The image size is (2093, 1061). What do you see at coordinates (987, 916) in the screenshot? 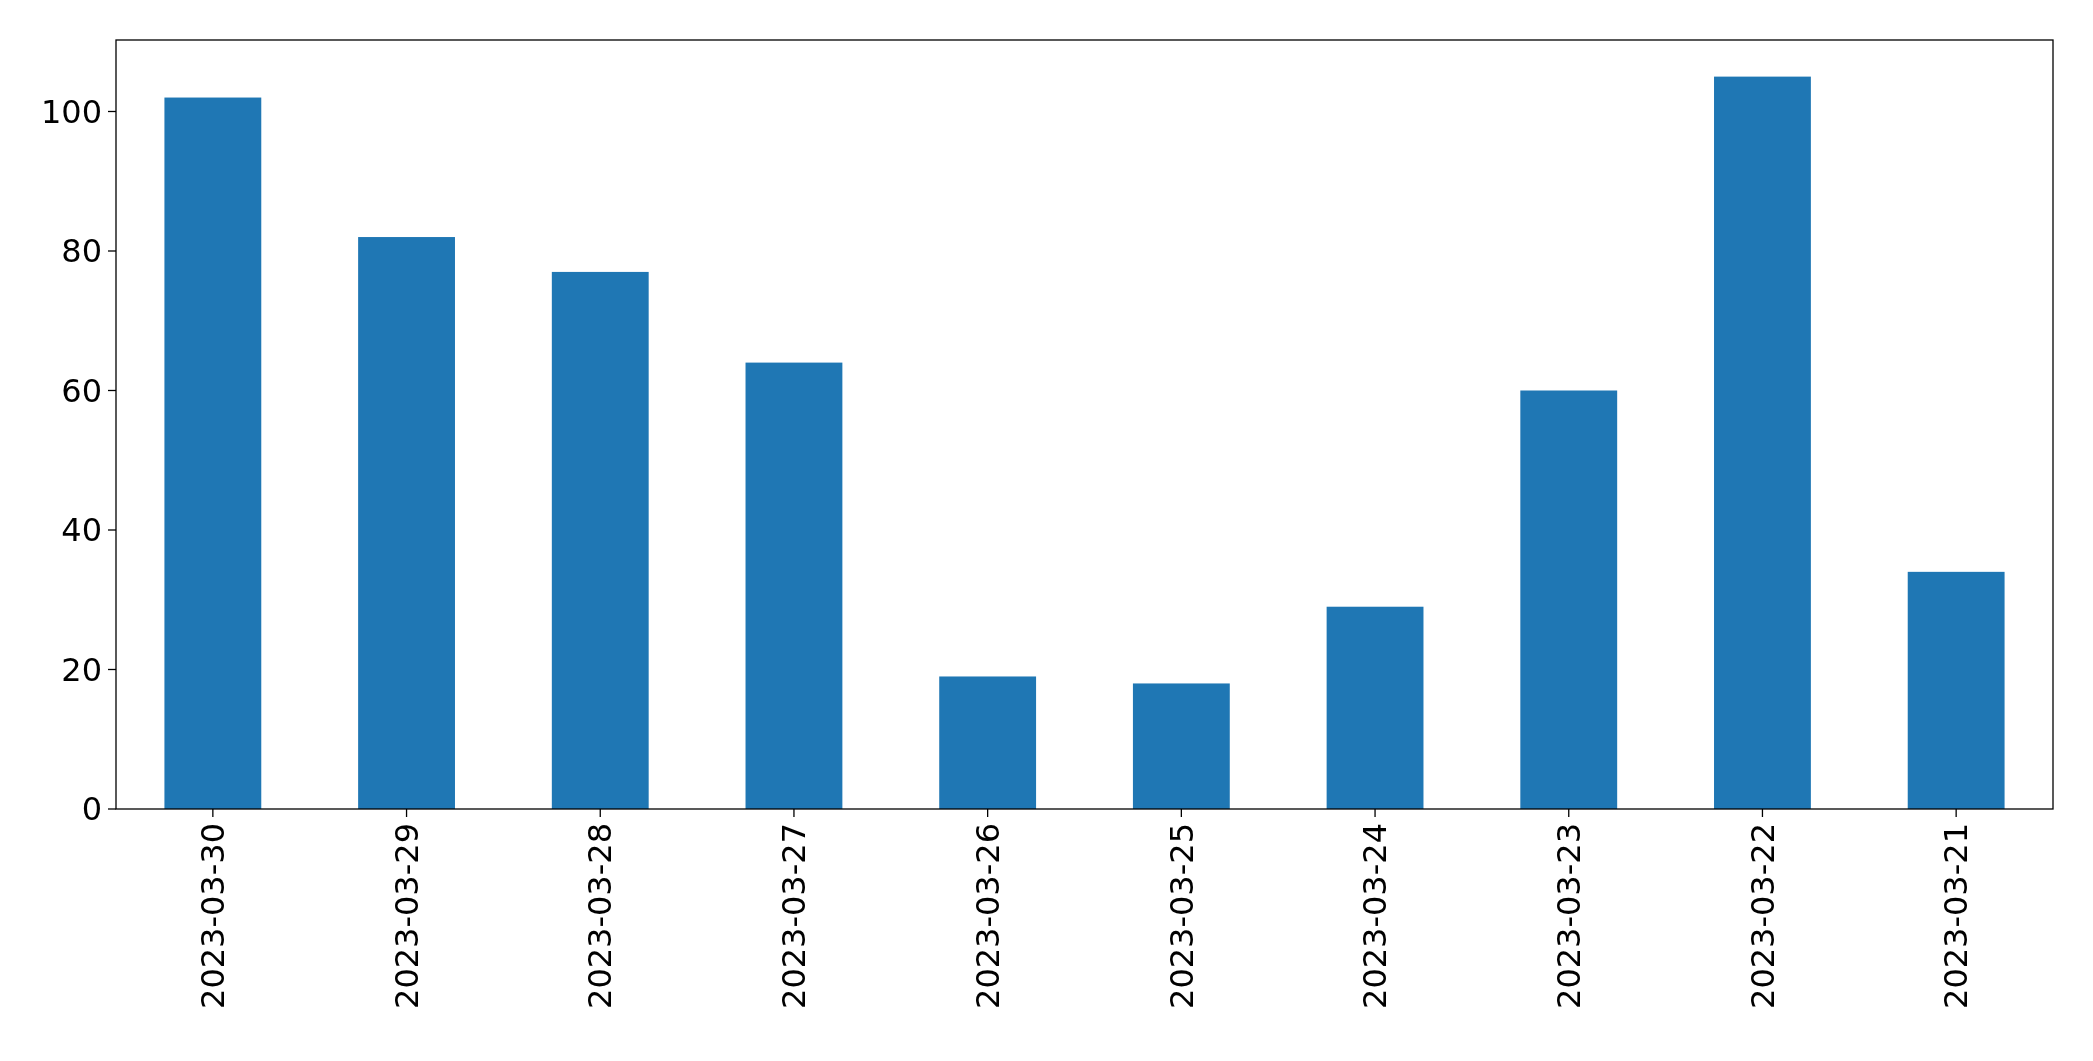
I see `x-tick-label: 2023-03-26` at bounding box center [987, 916].